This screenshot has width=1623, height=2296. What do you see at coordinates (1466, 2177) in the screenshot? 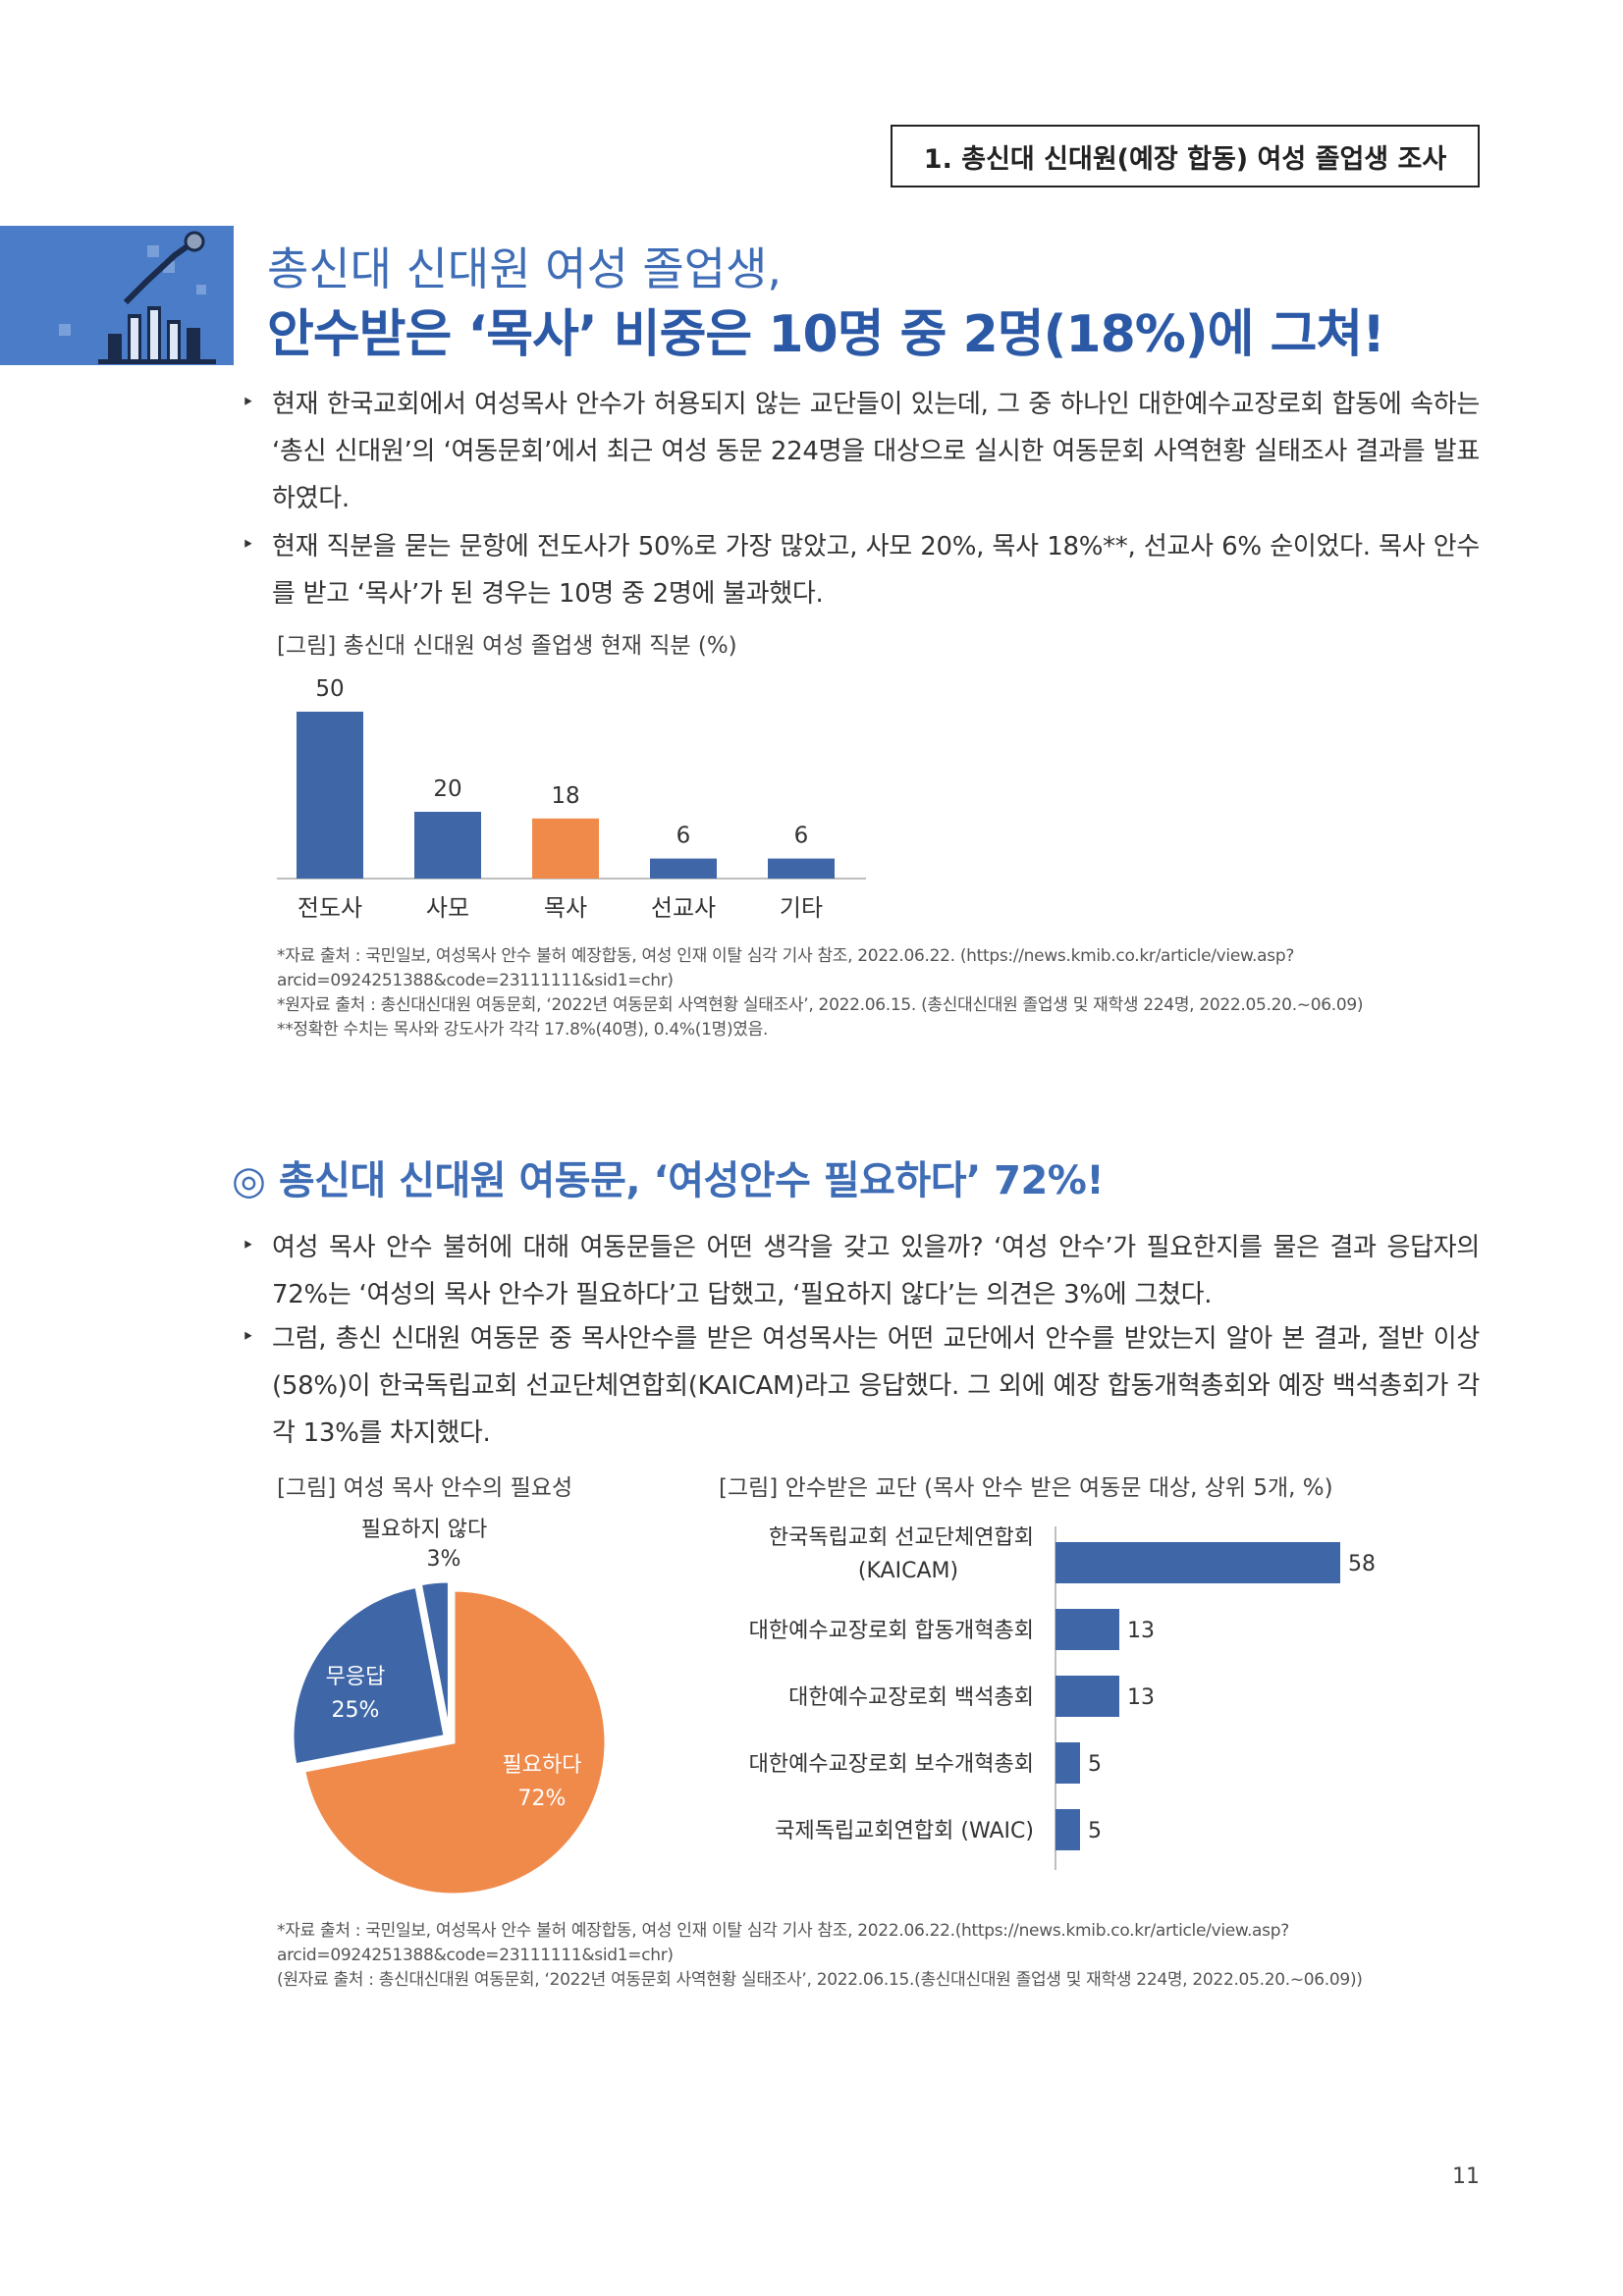
I see `page-number: 11` at bounding box center [1466, 2177].